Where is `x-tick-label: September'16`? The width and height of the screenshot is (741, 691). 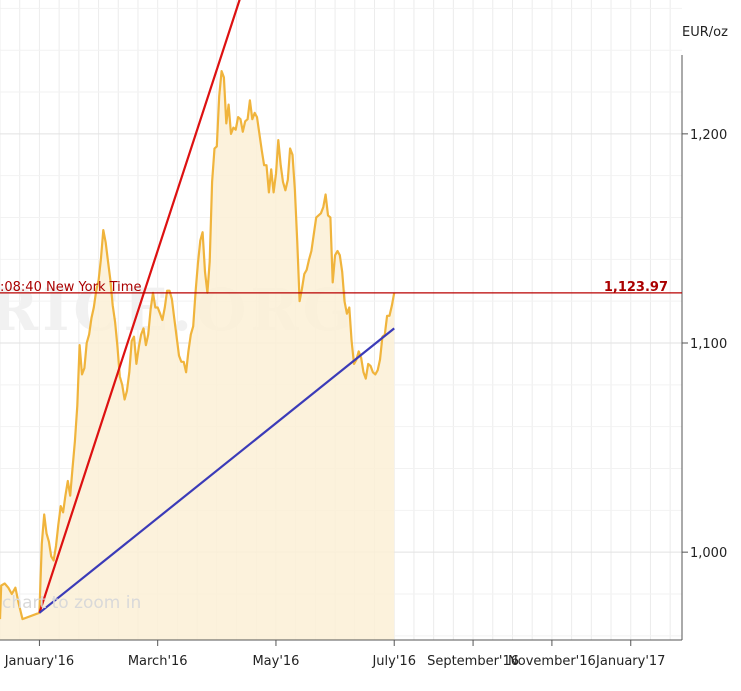
x-tick-label: September'16 is located at coordinates (473, 661).